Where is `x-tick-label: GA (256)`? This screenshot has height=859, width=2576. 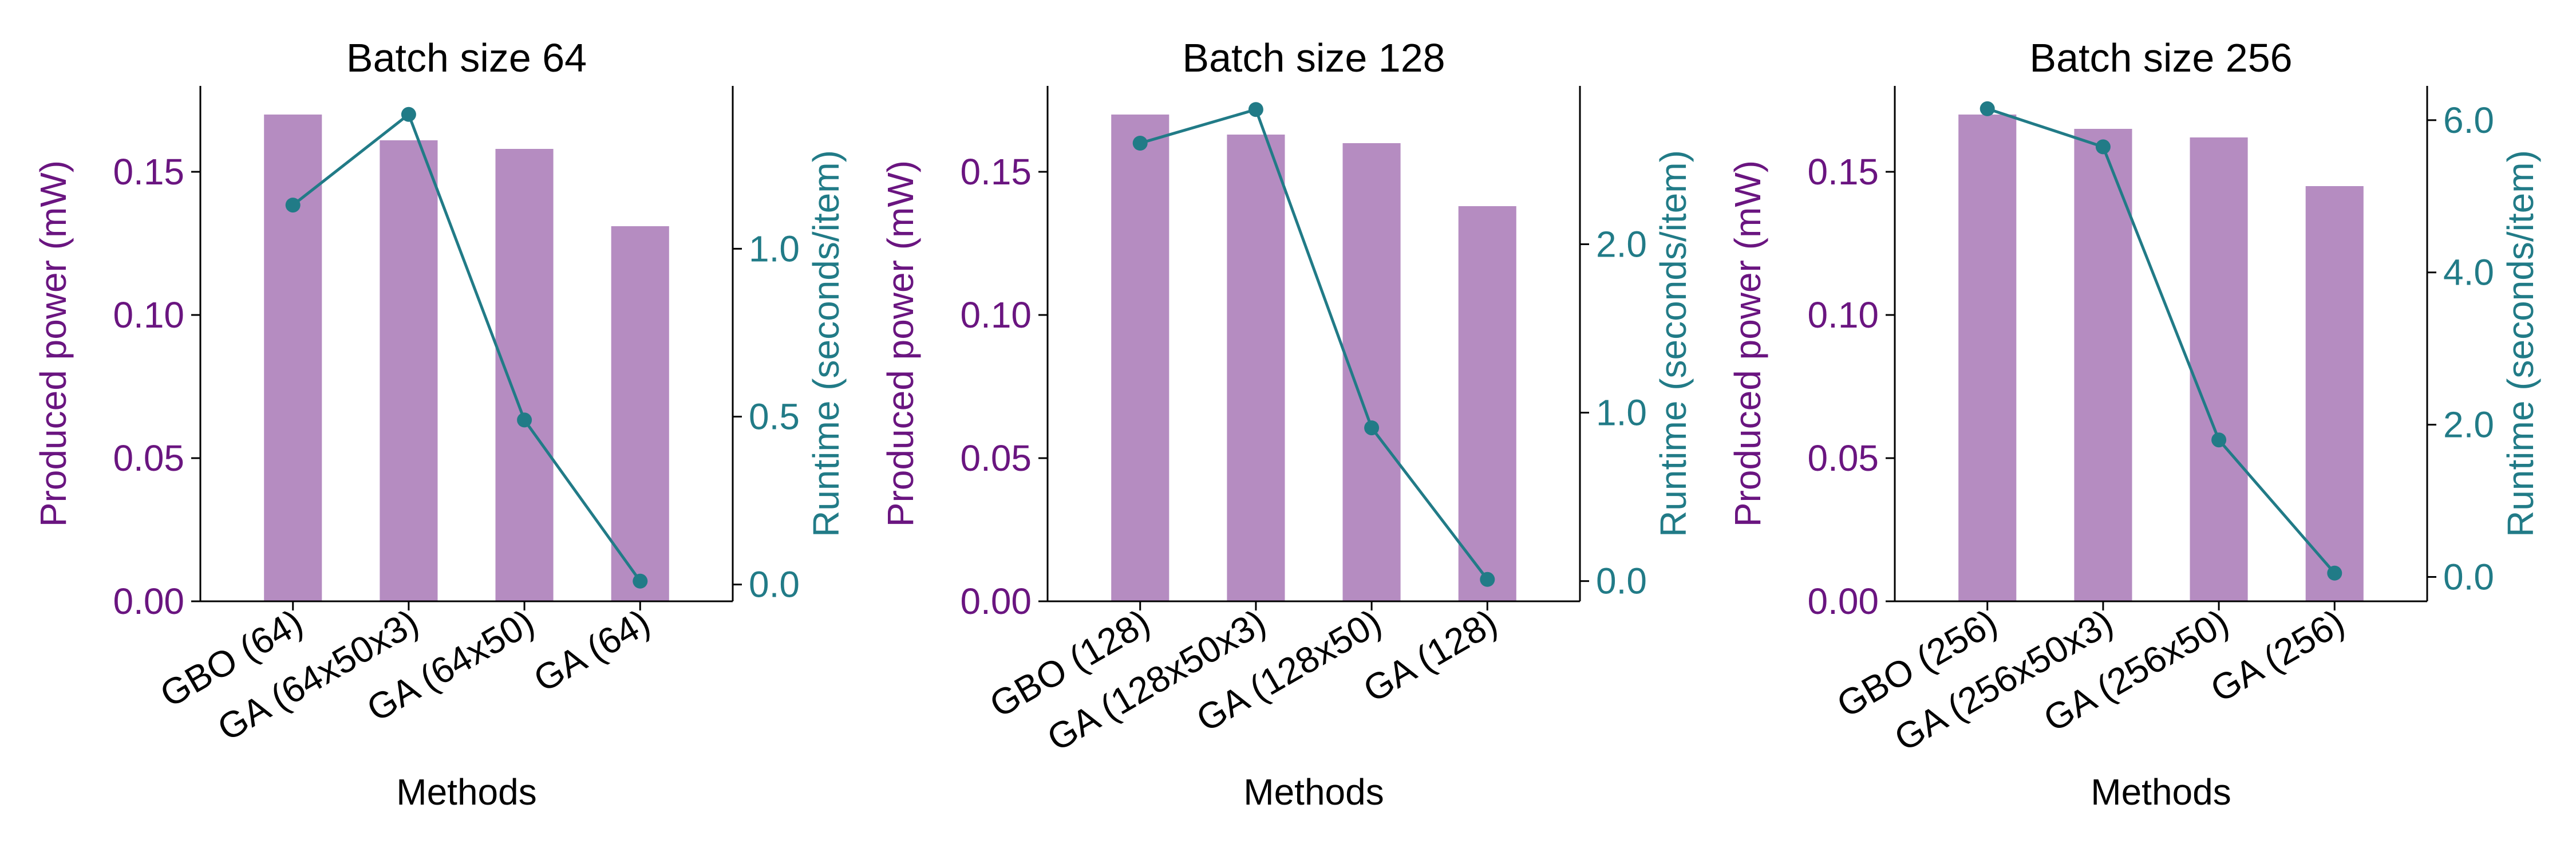 x-tick-label: GA (256) is located at coordinates (2277, 655).